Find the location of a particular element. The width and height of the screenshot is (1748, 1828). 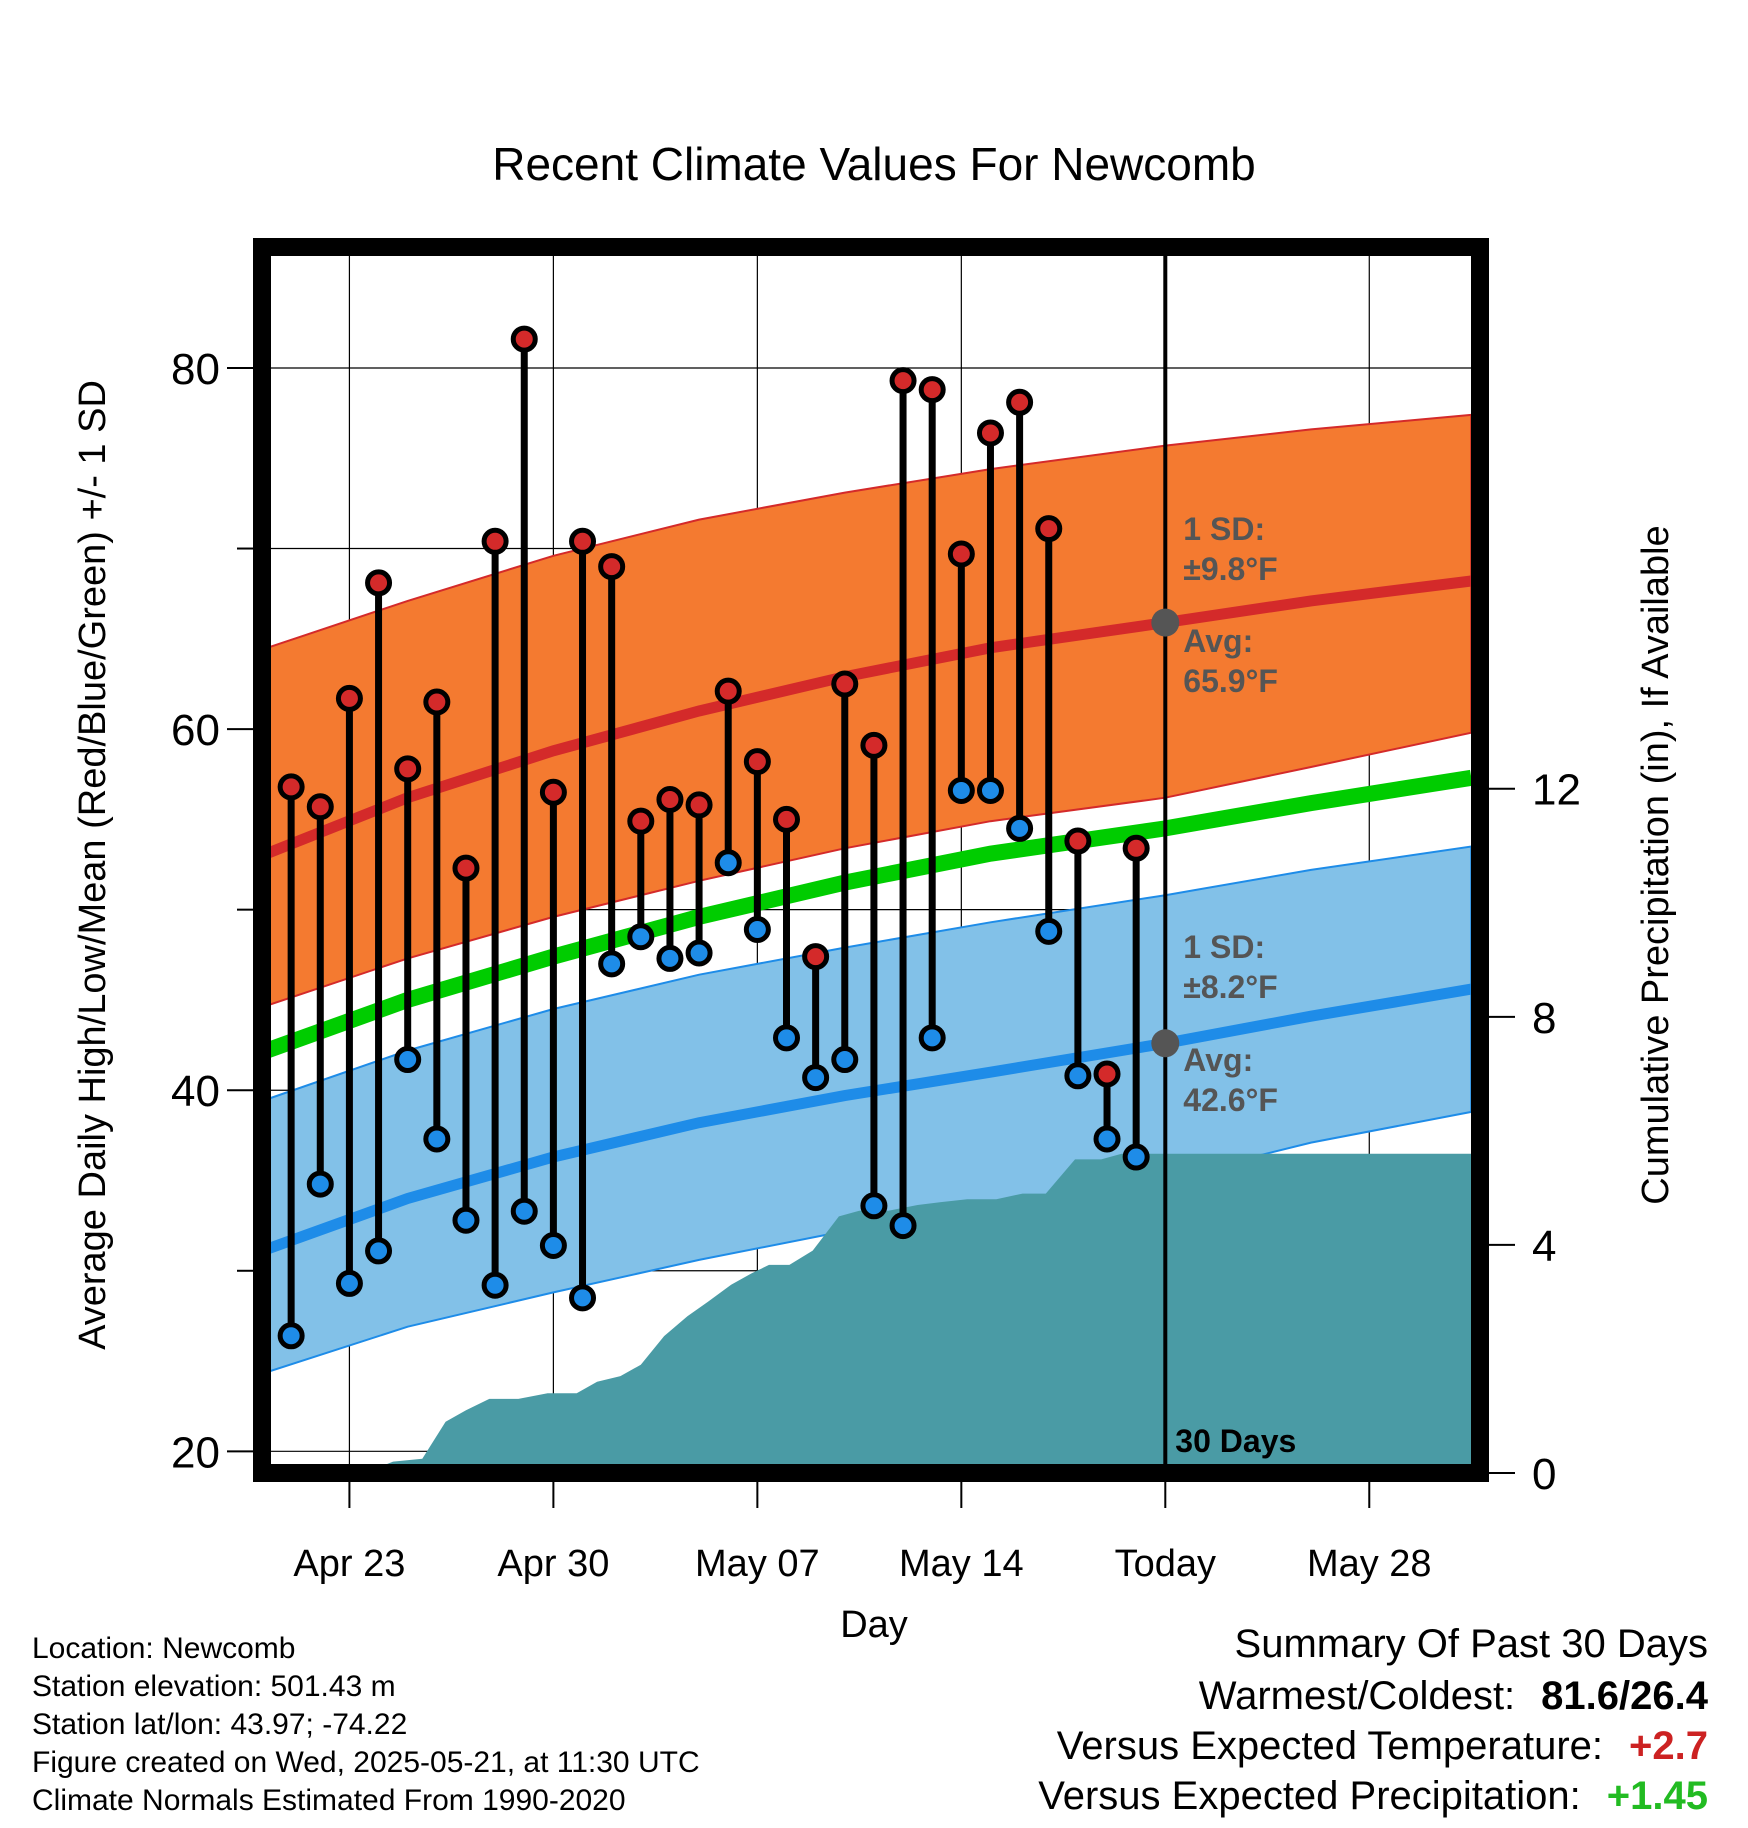

summary-title: Summary Of Past 30 Days is located at coordinates (1471, 1644).